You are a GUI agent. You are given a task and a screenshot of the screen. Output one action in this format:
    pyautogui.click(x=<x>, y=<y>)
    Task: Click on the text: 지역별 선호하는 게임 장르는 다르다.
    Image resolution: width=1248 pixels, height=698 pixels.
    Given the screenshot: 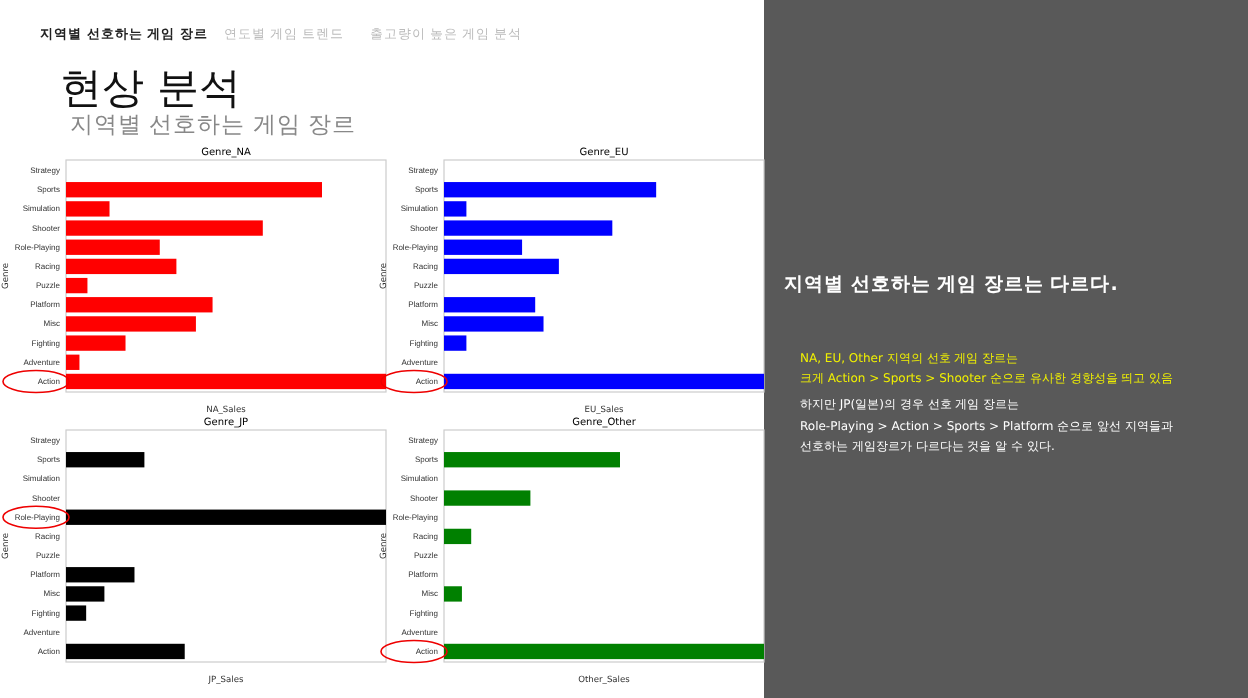 What is the action you would take?
    pyautogui.click(x=951, y=285)
    